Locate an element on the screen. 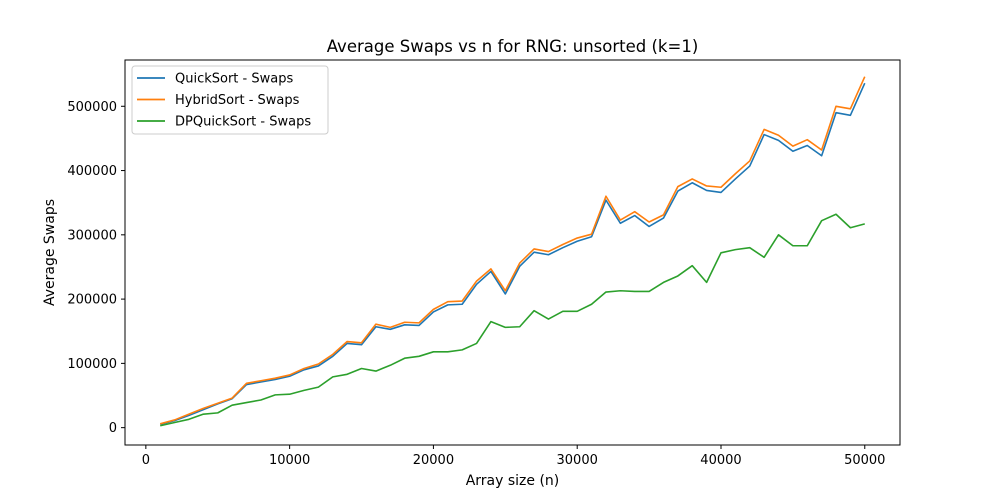 The width and height of the screenshot is (1000, 500). y-tick-label: 300000 is located at coordinates (92, 235).